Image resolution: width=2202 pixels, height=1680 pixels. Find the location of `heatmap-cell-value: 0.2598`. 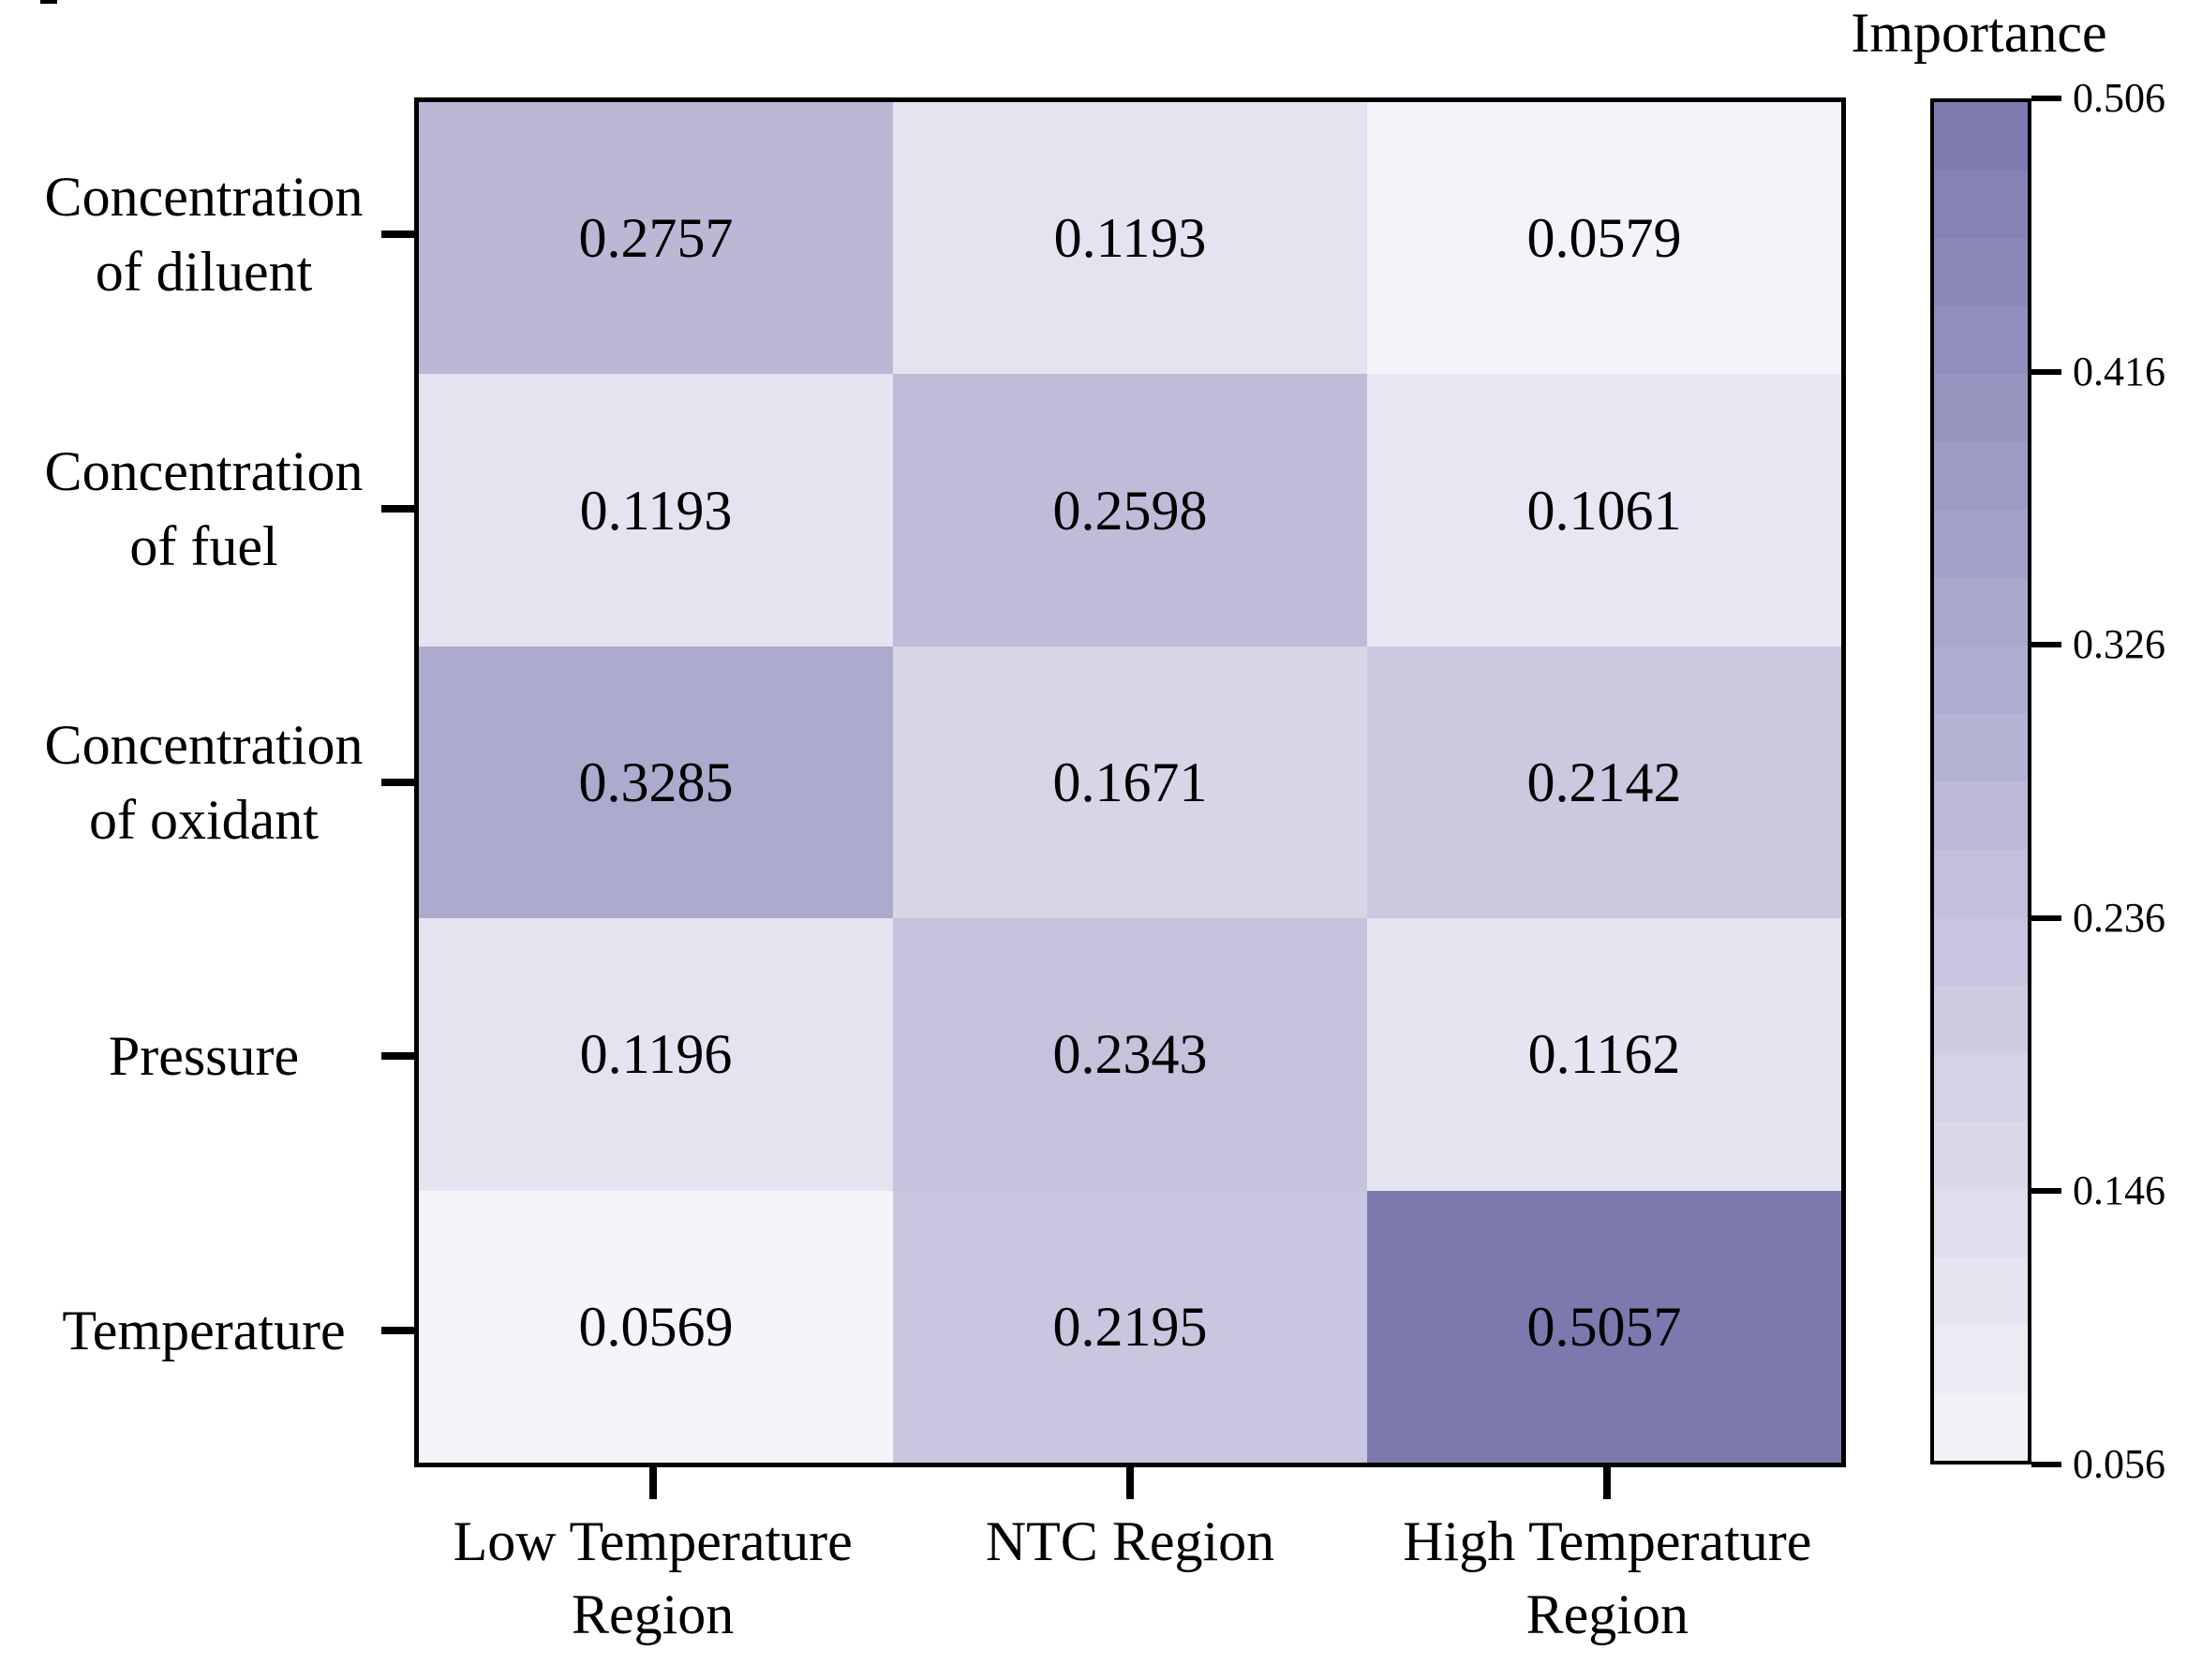

heatmap-cell-value: 0.2598 is located at coordinates (1130, 510).